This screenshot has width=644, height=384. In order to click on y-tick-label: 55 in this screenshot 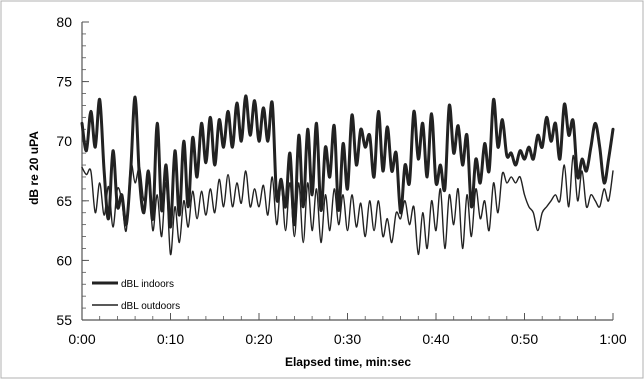, I will do `click(64, 320)`.